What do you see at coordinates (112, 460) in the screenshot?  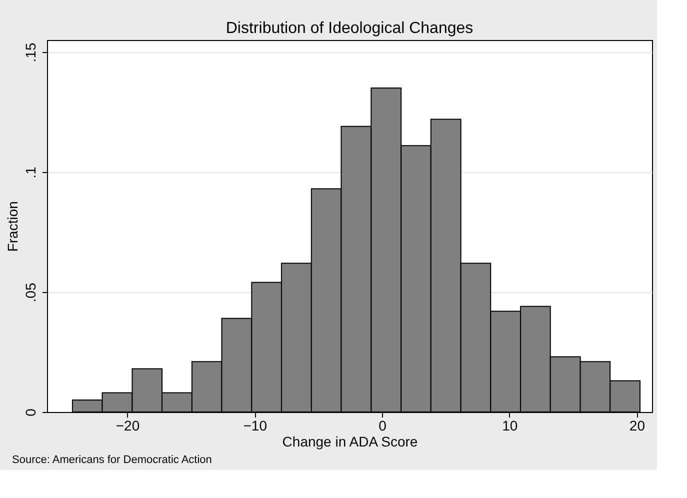 I see `source-note: Source: Americans for Democratic Action` at bounding box center [112, 460].